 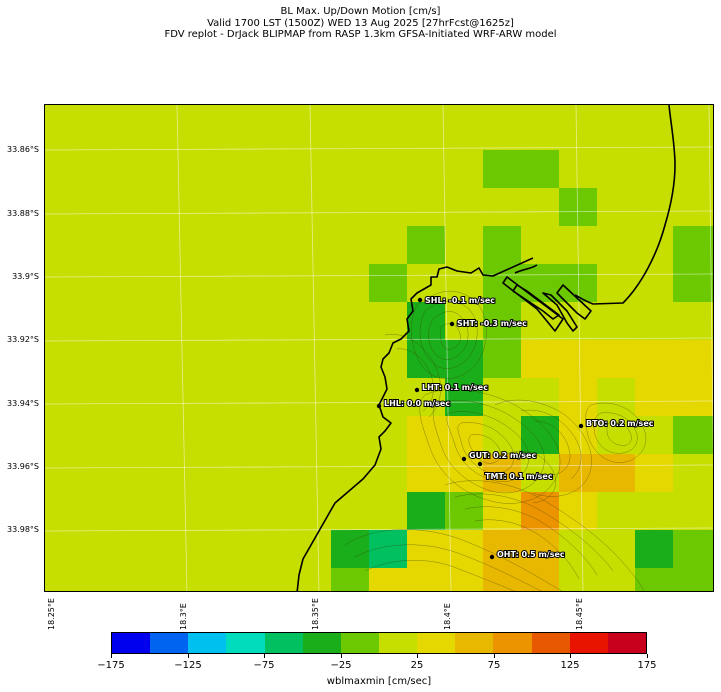 I want to click on station-gut: GUT: 0.2 m/sec, so click(x=499, y=456).